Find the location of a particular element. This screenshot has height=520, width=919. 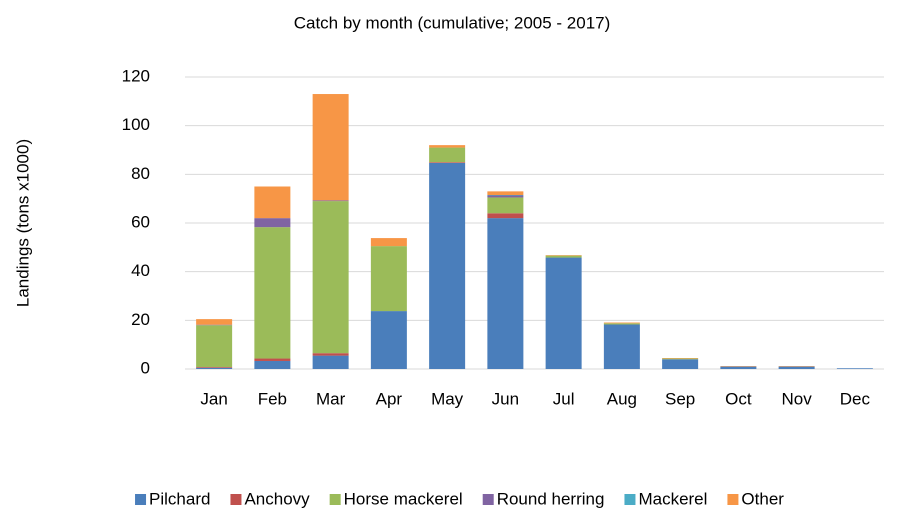

x-tick-label: Jun is located at coordinates (505, 398).